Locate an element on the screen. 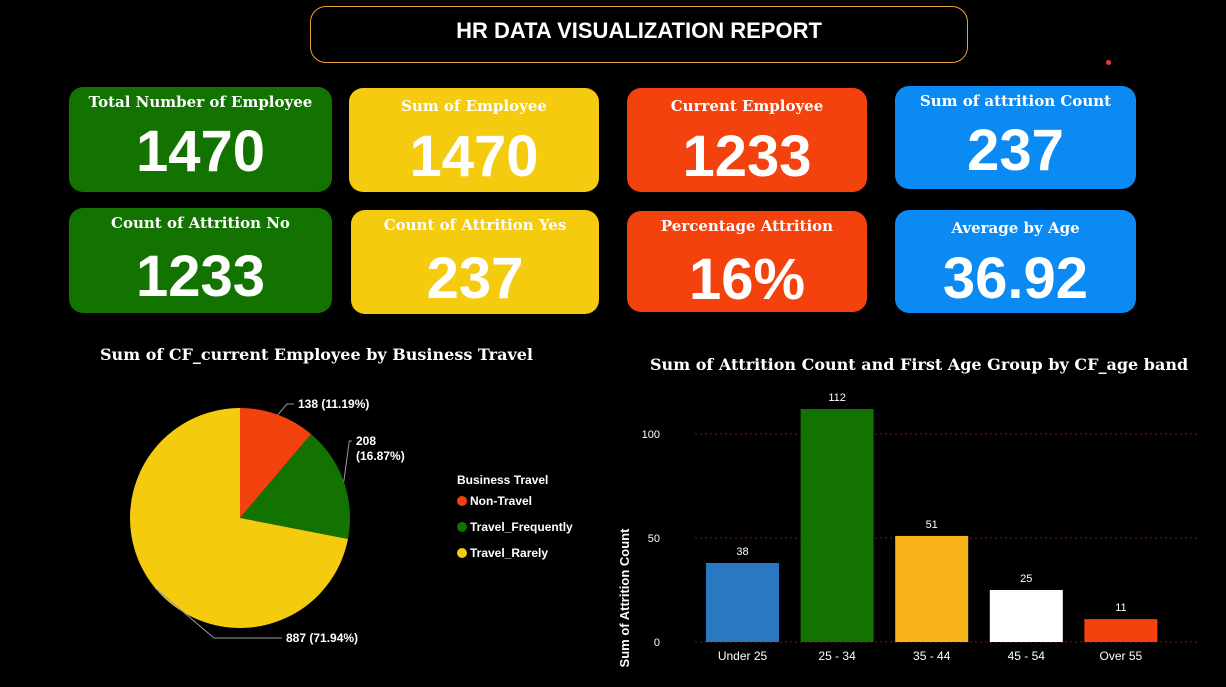  kpi-label: Average by Age is located at coordinates (1015, 228).